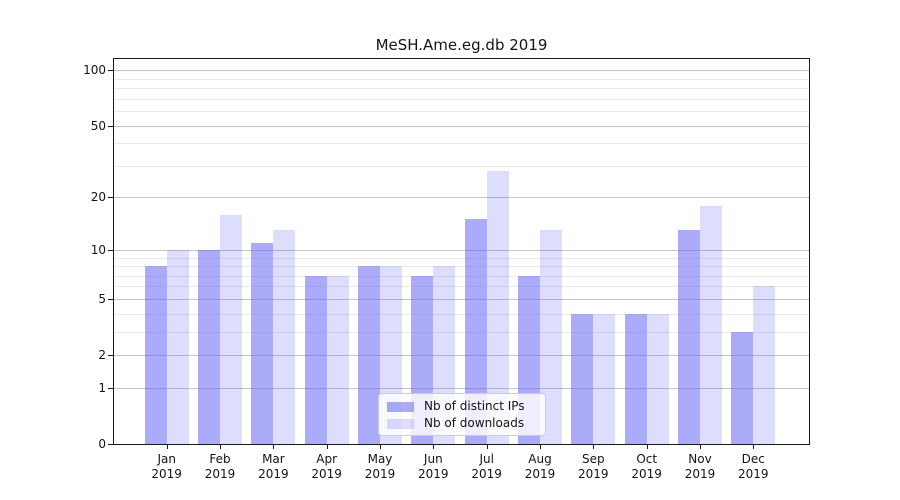 The image size is (900, 500). Describe the element at coordinates (98, 197) in the screenshot. I see `y-tick-label: 20` at that location.